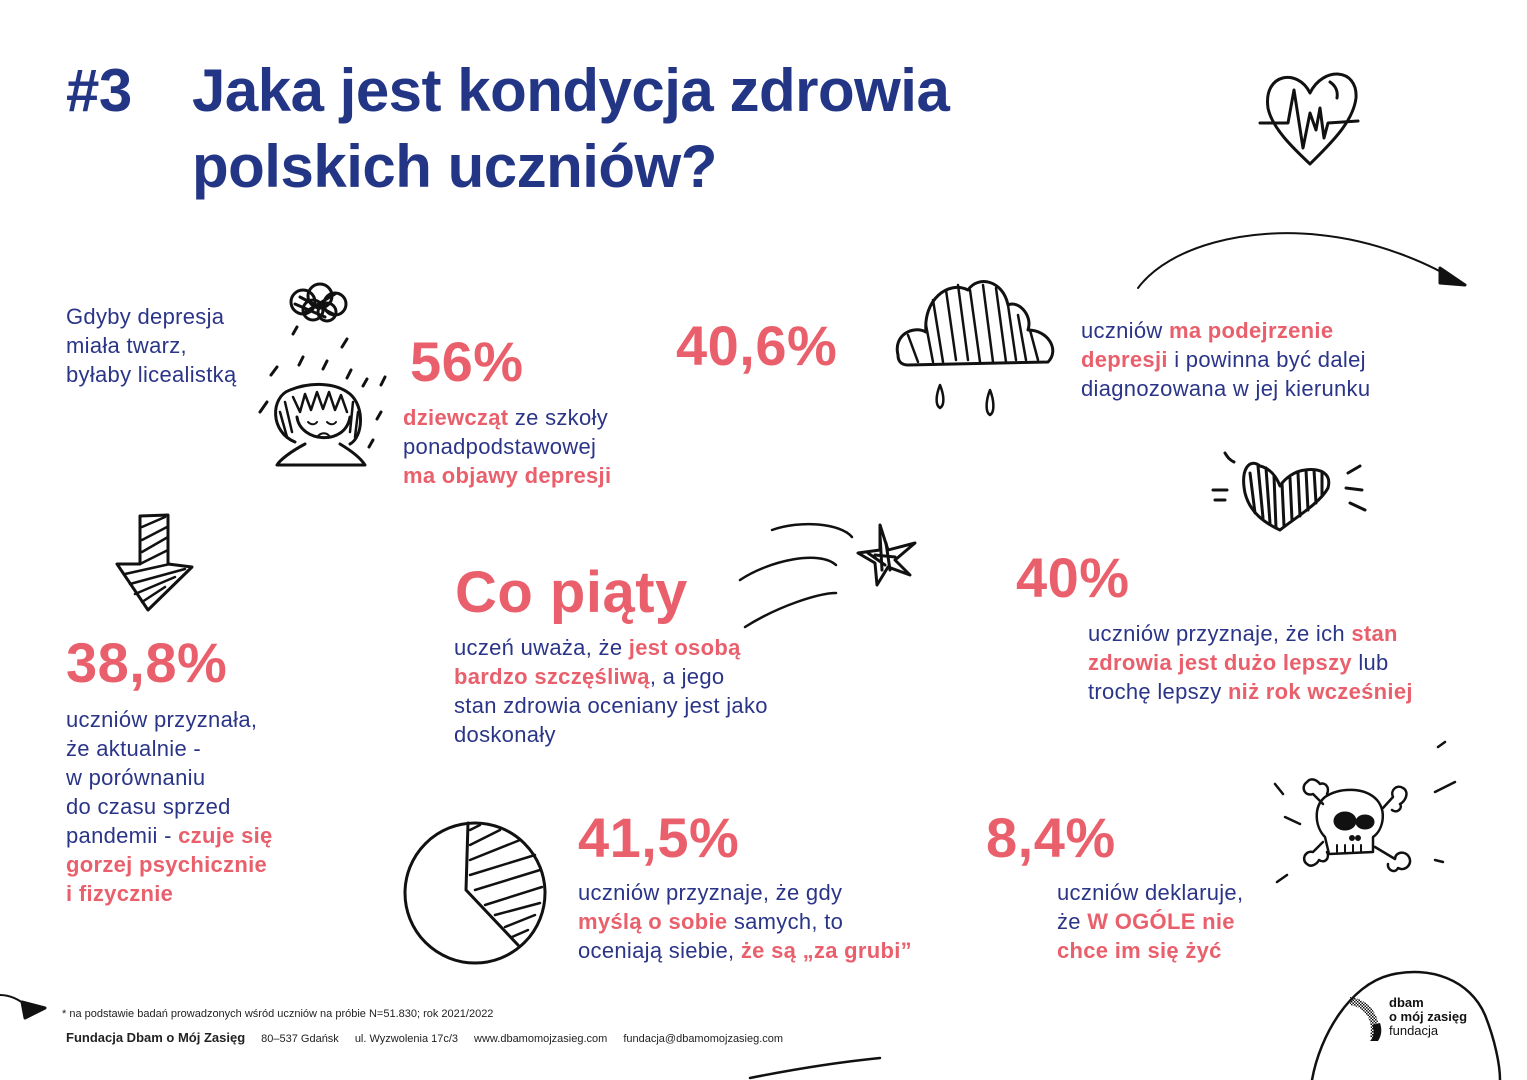 This screenshot has width=1527, height=1080. What do you see at coordinates (611, 705) in the screenshot?
I see `text: stan zdrowia oceniany jest jako` at bounding box center [611, 705].